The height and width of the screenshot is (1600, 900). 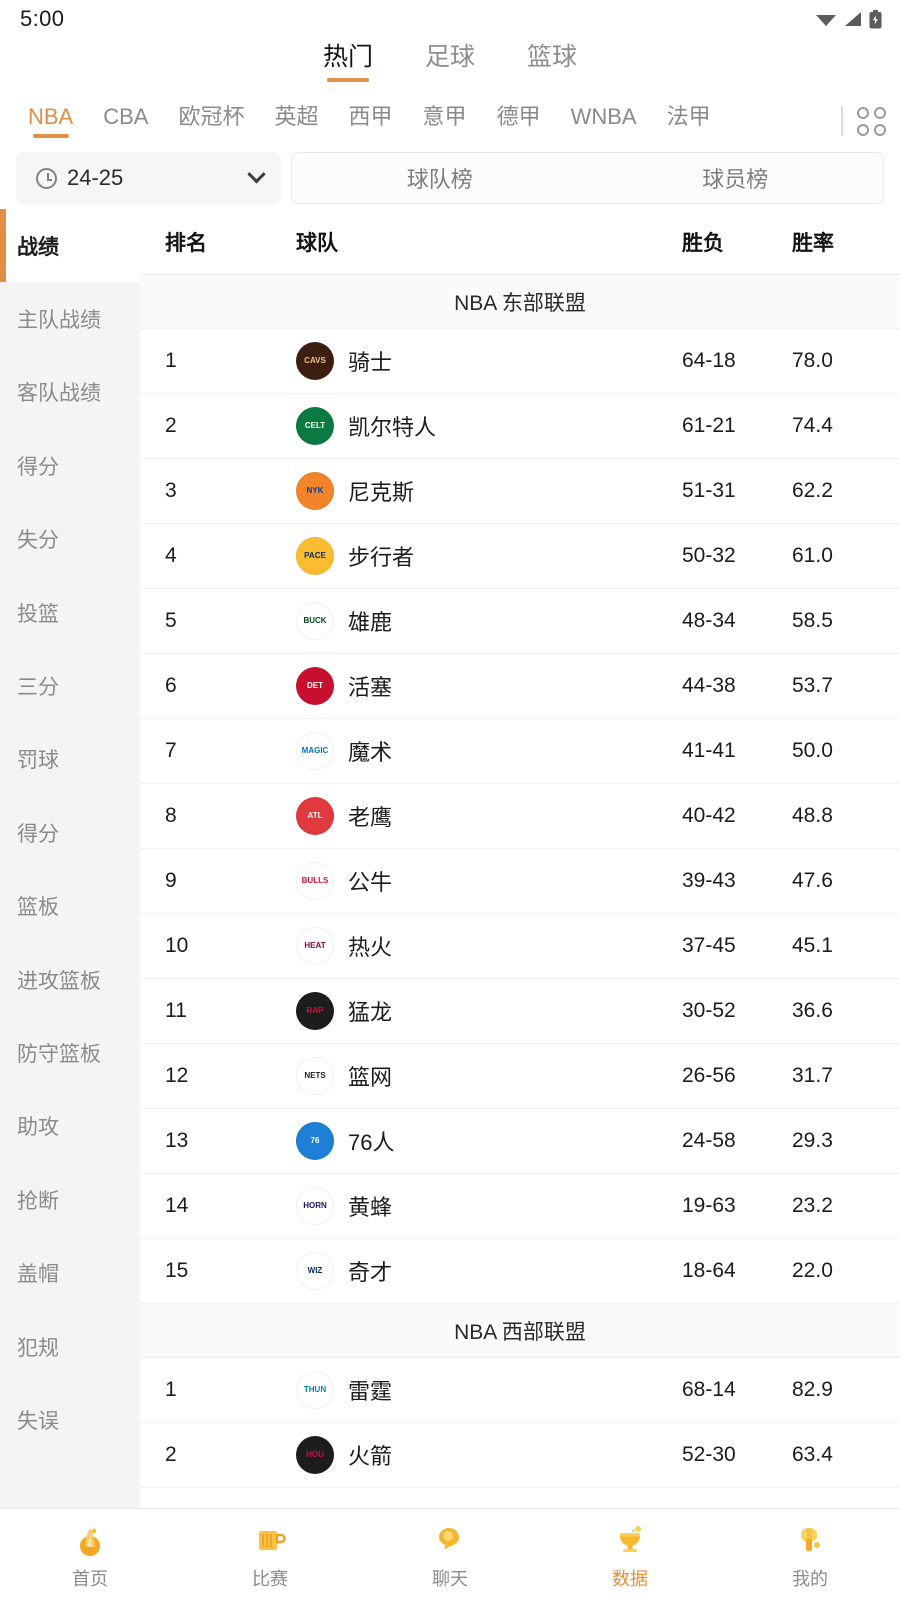 What do you see at coordinates (842, 121) in the screenshot?
I see `divider` at bounding box center [842, 121].